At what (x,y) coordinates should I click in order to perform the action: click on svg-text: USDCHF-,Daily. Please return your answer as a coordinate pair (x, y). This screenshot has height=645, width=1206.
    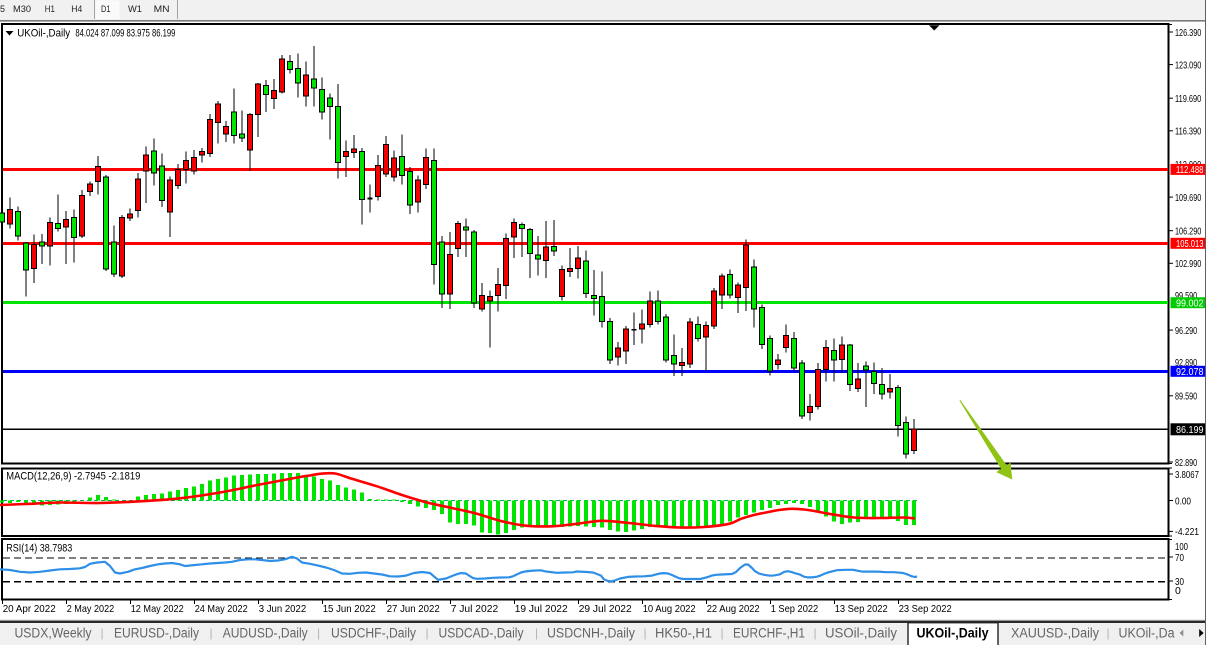
    Looking at the image, I should click on (373, 633).